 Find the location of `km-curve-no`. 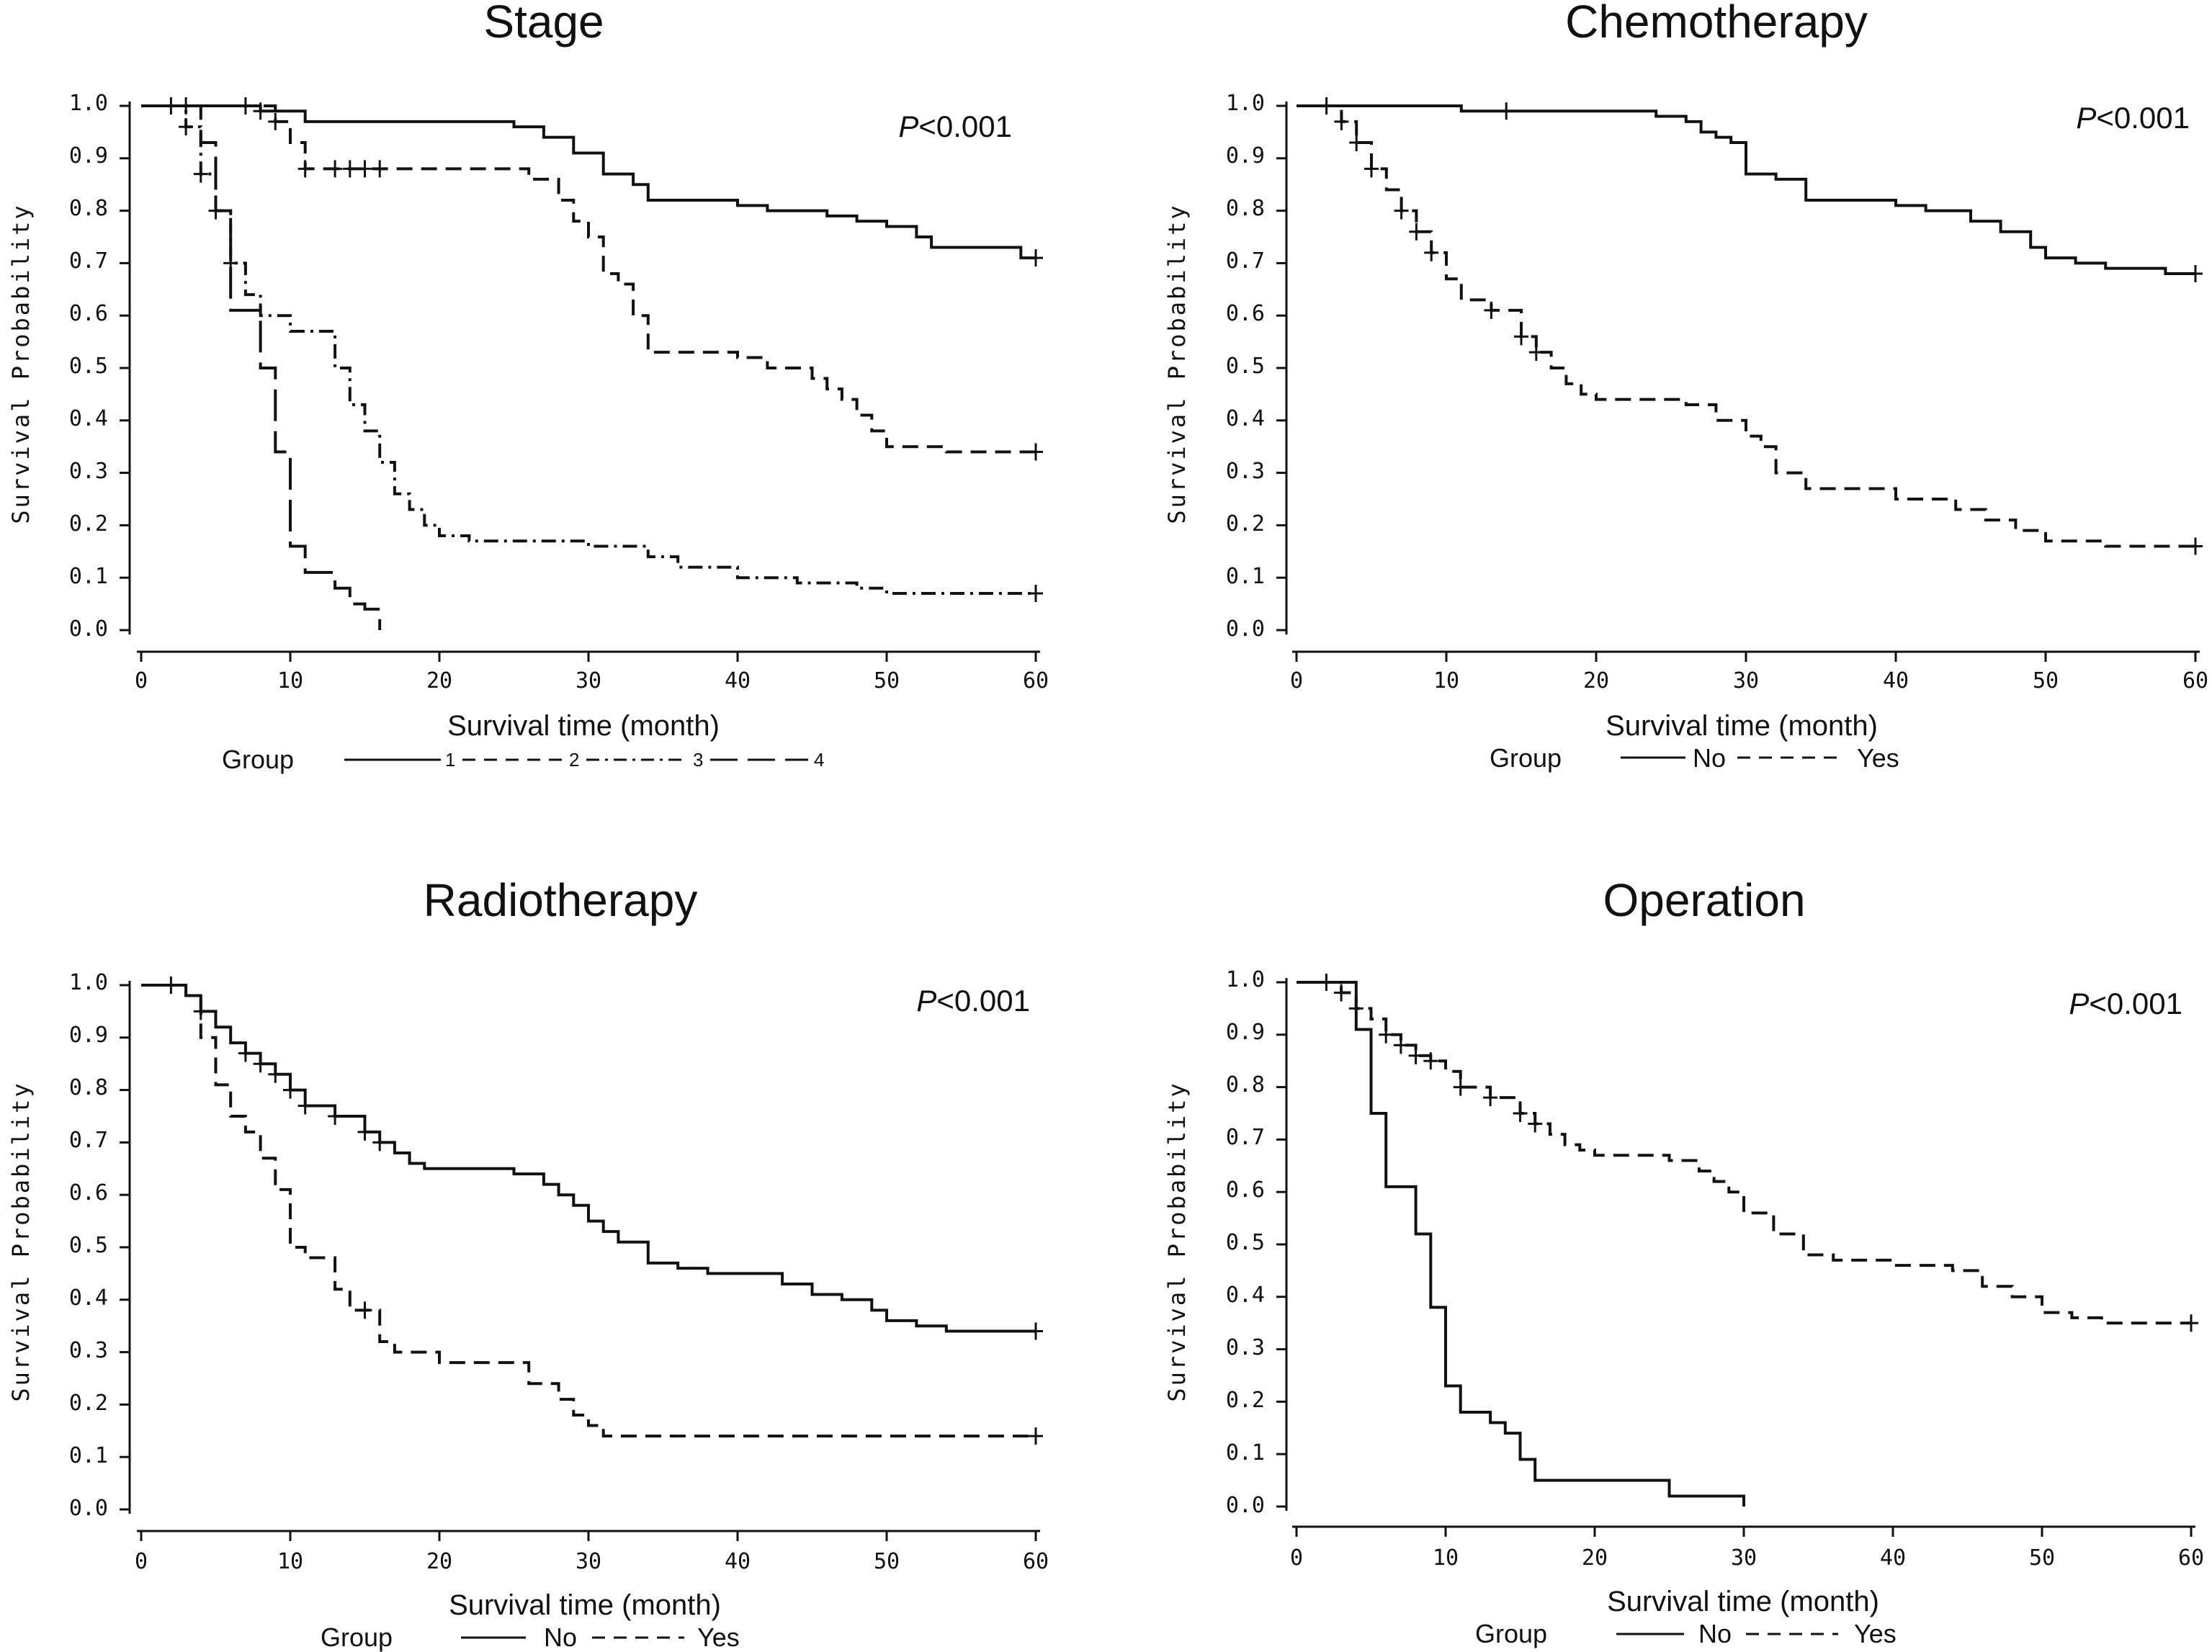

km-curve-no is located at coordinates (1521, 1244).